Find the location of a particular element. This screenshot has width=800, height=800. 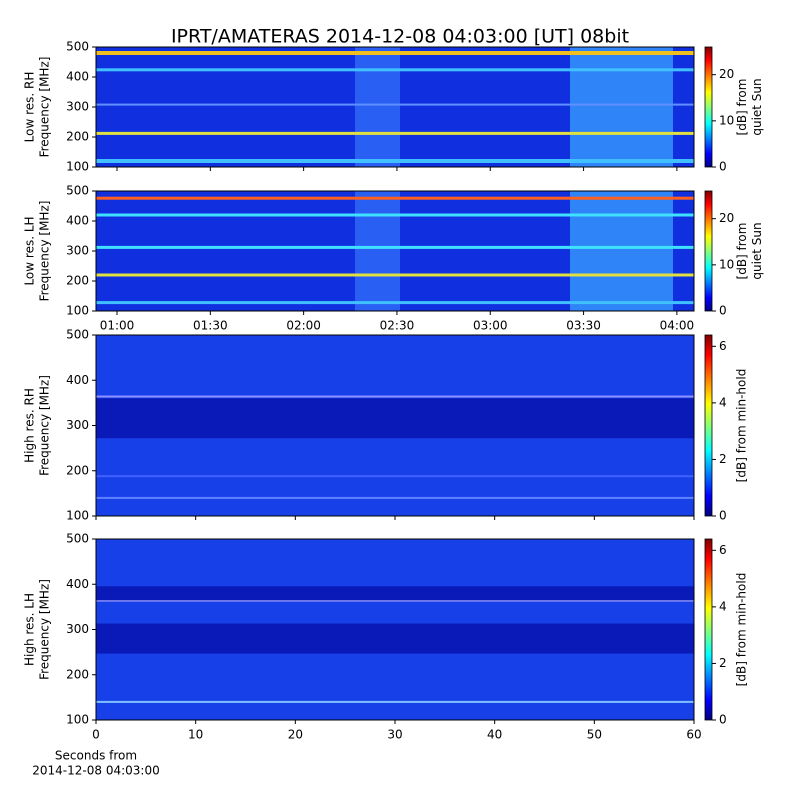

x-tick-label: 01:00 is located at coordinates (117, 326).